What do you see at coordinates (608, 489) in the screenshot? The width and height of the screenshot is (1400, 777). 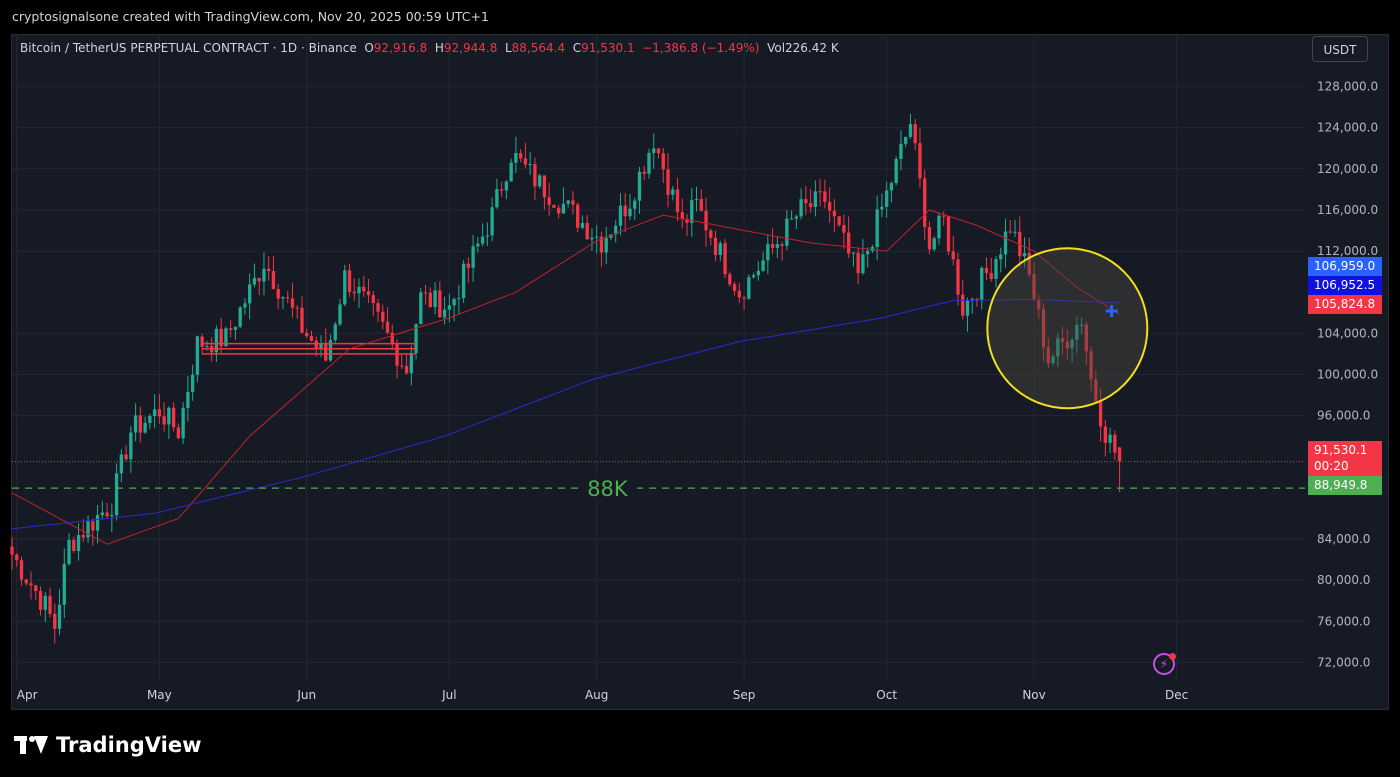 I see `support-level-label: 88K` at bounding box center [608, 489].